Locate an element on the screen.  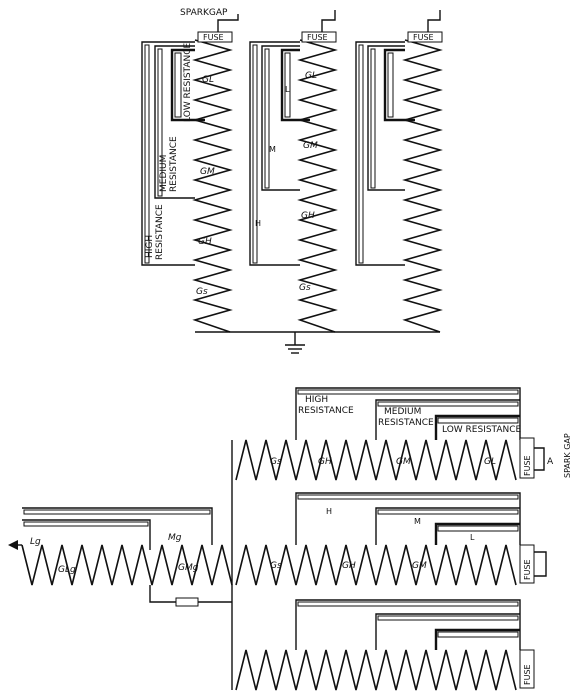
bottom-gap-label-gh-2: GH is located at coordinates (349, 566).